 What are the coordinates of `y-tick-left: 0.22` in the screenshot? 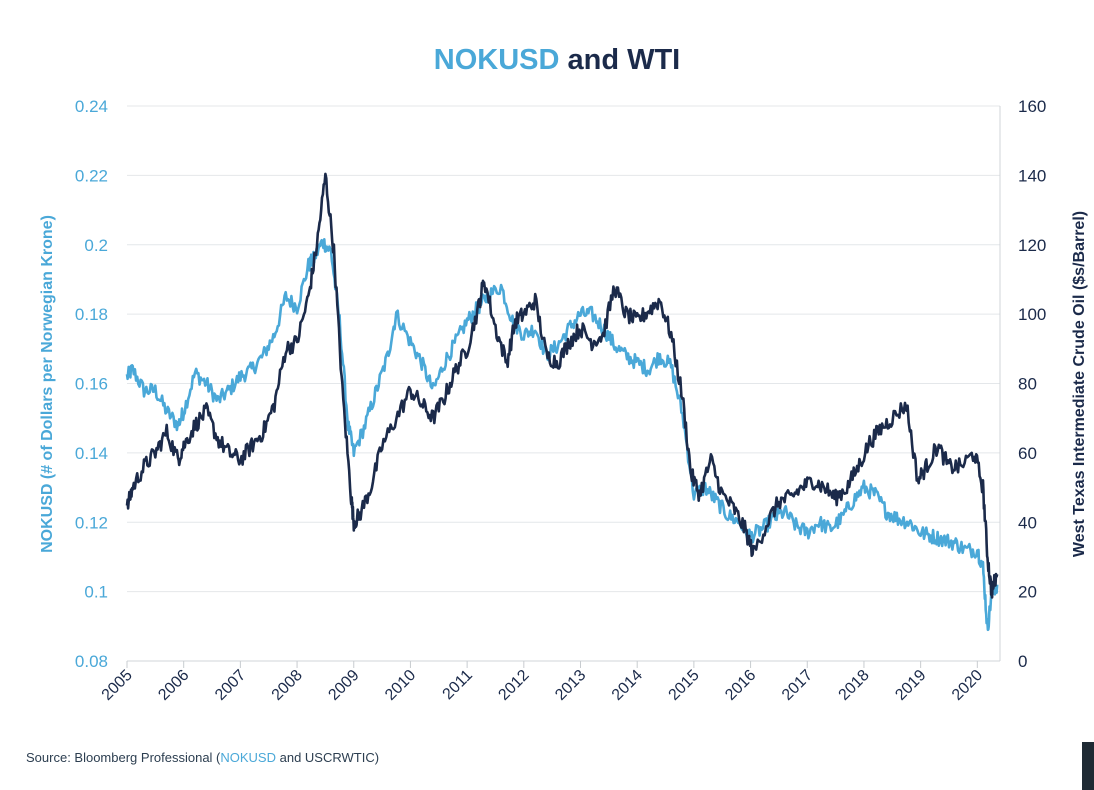 It's located at (91, 175).